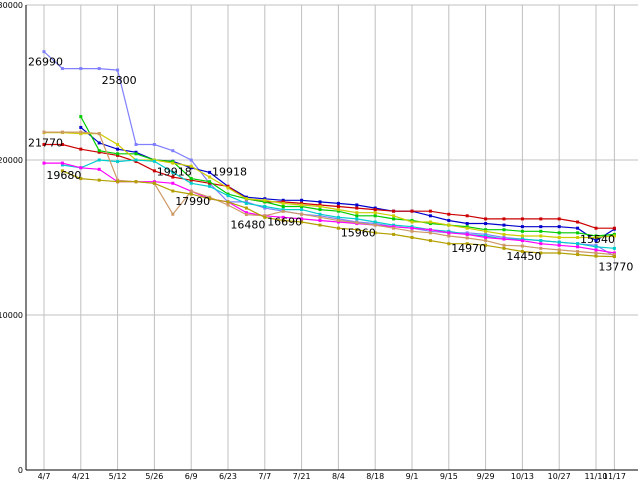 Image resolution: width=640 pixels, height=480 pixels. I want to click on y-tick-label: 20000, so click(11, 160).